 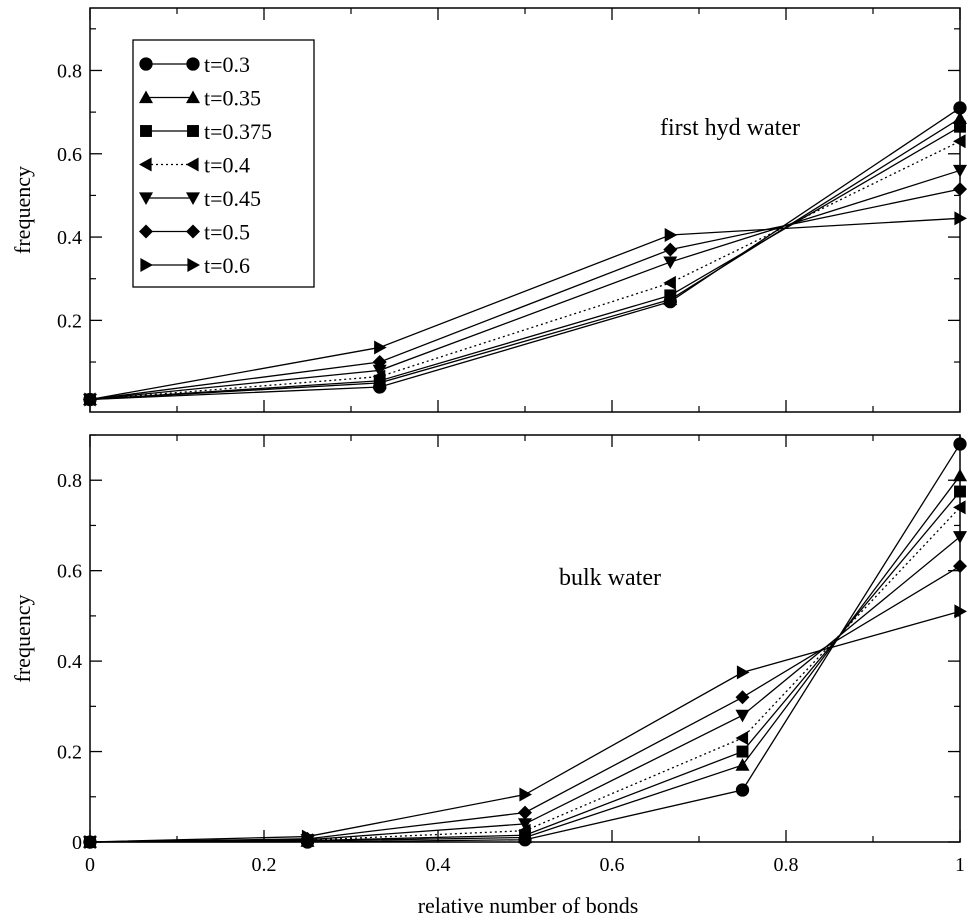 What do you see at coordinates (528, 905) in the screenshot?
I see `x-axis-label: relative number of bonds` at bounding box center [528, 905].